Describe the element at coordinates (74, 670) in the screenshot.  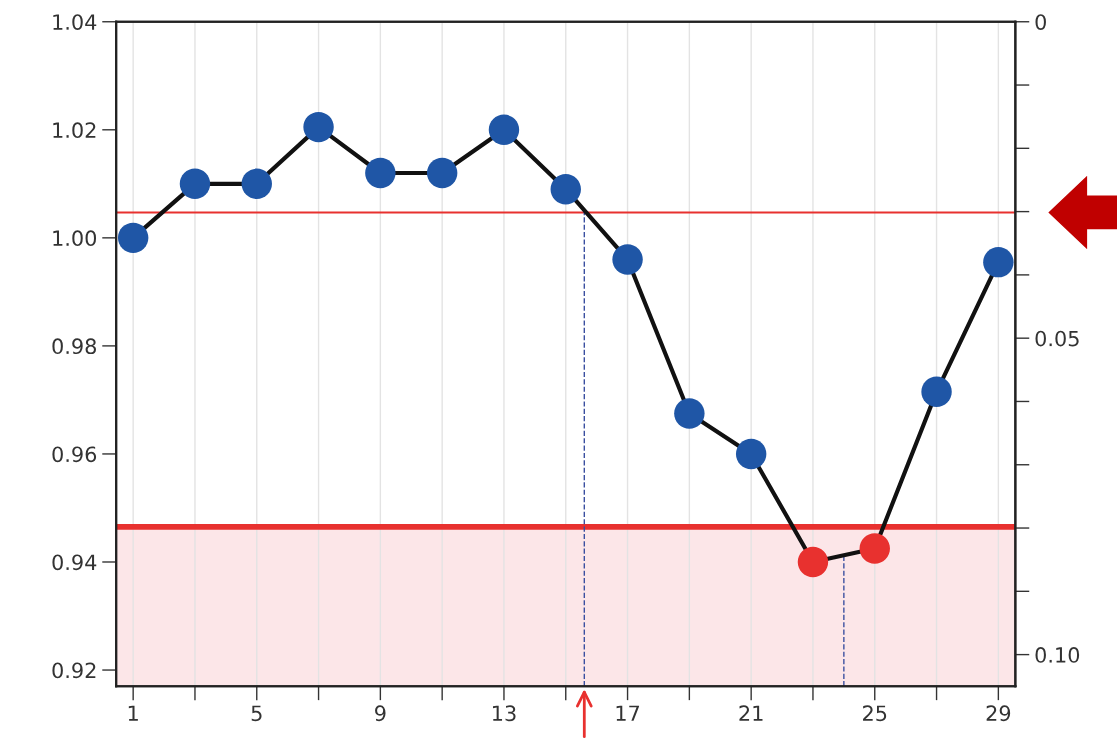
I see `y-tick-label: 0.92` at that location.